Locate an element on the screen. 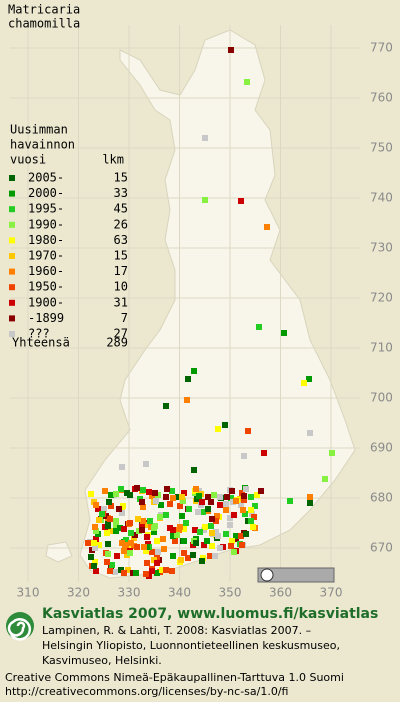 The width and height of the screenshot is (400, 702). title-line: Matricaria is located at coordinates (44, 10).